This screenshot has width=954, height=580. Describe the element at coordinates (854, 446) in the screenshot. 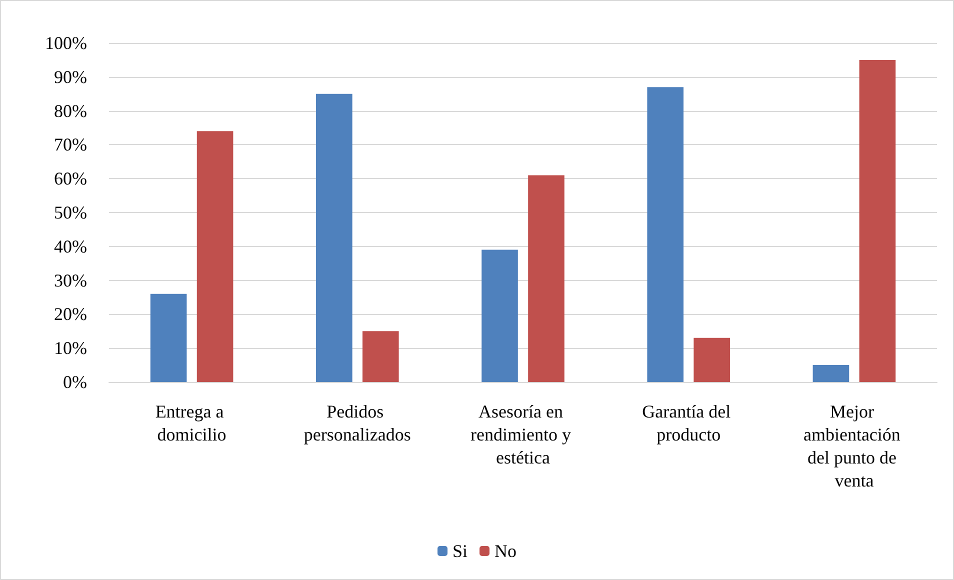

I see `x-tick-label: Mejor ambientación del punto de venta` at that location.